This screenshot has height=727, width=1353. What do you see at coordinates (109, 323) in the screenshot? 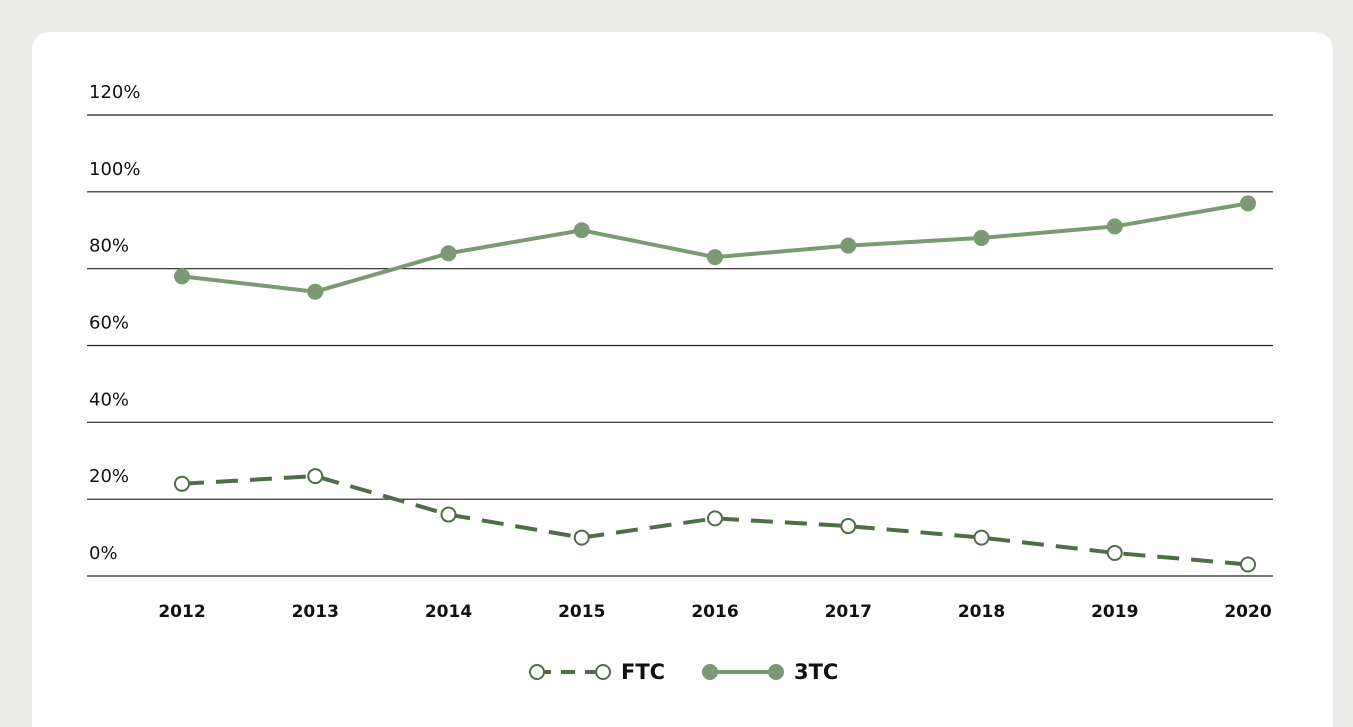
I see `y-tick-label: 60%` at bounding box center [109, 323].